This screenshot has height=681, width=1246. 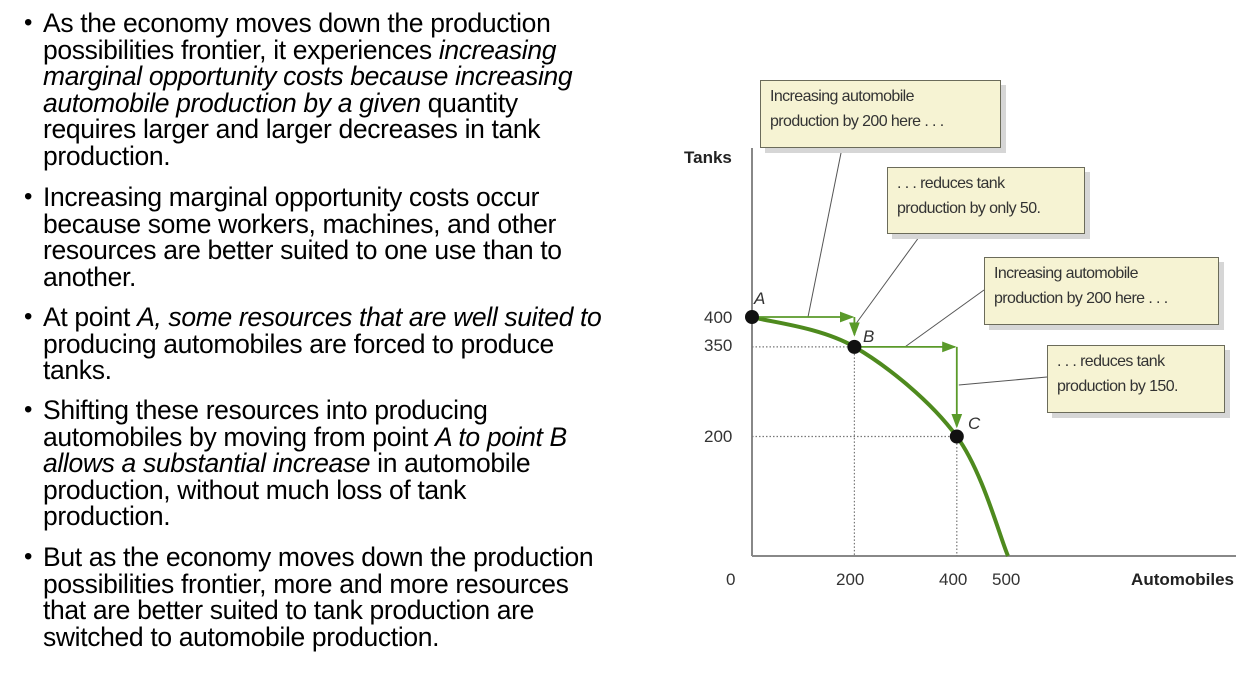 I want to click on point-label-a: A, so click(x=760, y=298).